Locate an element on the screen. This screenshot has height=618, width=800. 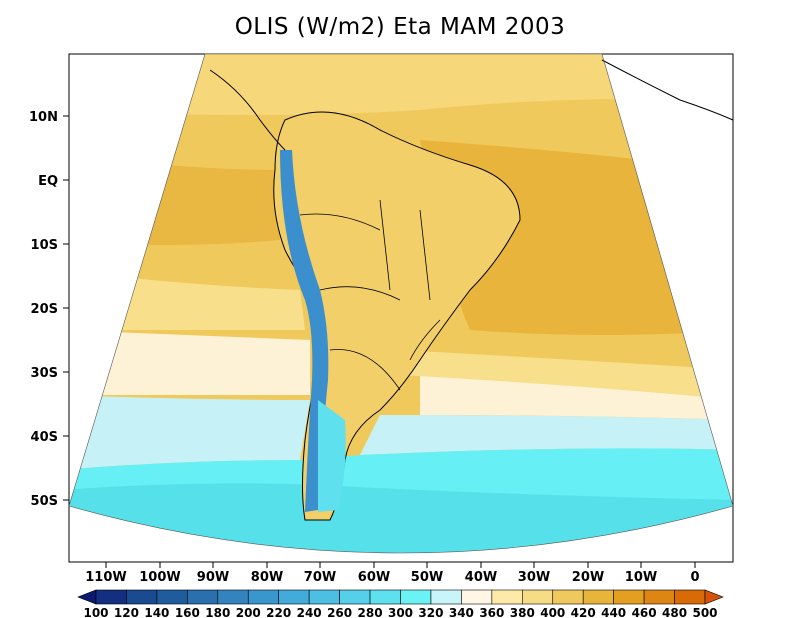
lon-label-10w: 10W is located at coordinates (641, 577).